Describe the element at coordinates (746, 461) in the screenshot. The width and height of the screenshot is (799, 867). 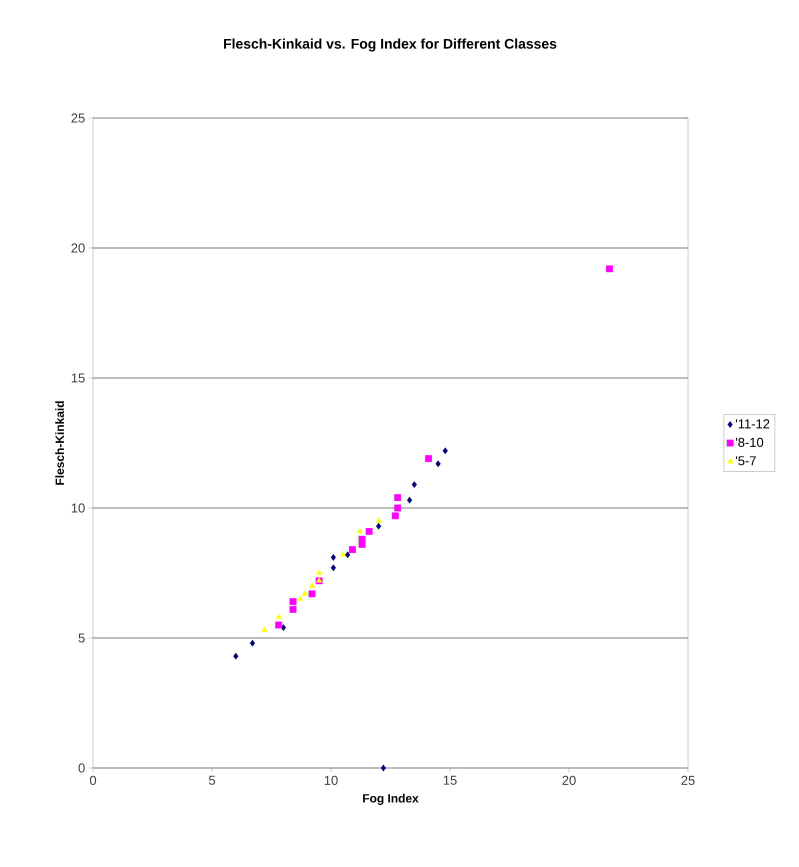
I see `legend-label: '5-7` at that location.